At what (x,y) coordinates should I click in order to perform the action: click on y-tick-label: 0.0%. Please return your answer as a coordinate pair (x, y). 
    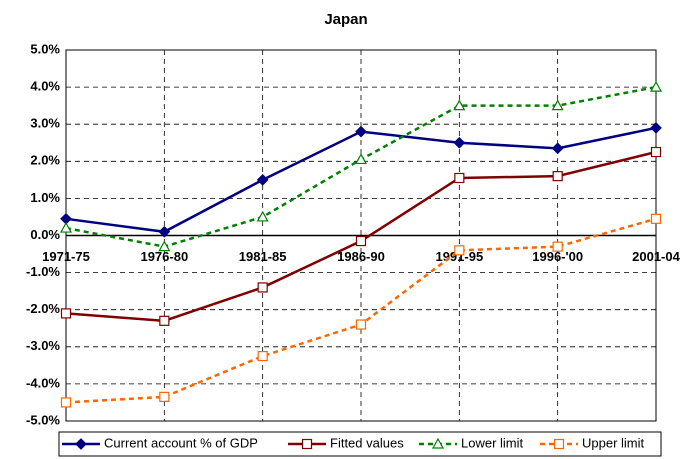
    Looking at the image, I should click on (45, 234).